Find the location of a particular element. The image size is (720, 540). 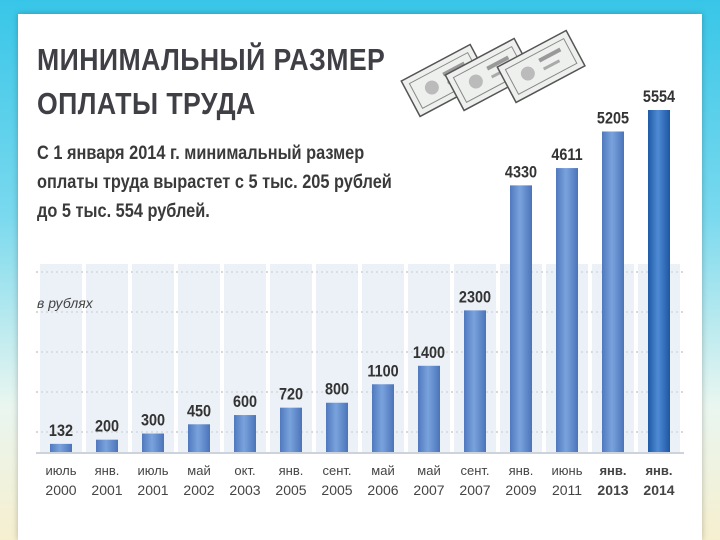

value-label: 2300 is located at coordinates (475, 297).